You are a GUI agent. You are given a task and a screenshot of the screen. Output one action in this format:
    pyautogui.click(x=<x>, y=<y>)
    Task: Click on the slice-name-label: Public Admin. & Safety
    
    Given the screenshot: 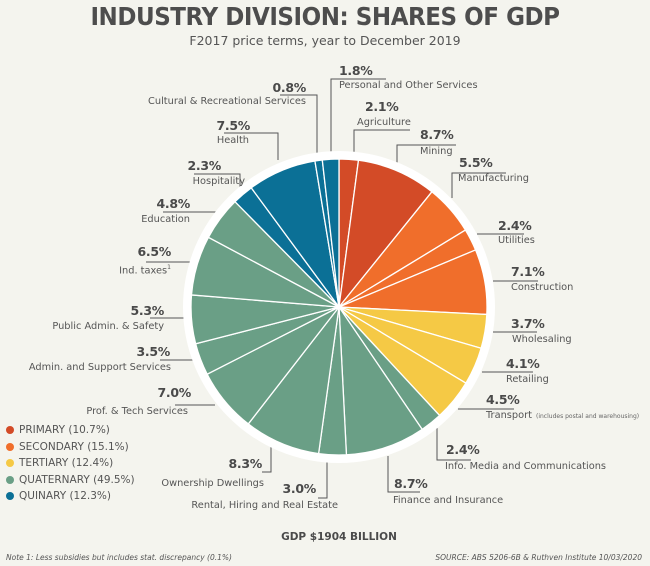 What is the action you would take?
    pyautogui.click(x=108, y=326)
    